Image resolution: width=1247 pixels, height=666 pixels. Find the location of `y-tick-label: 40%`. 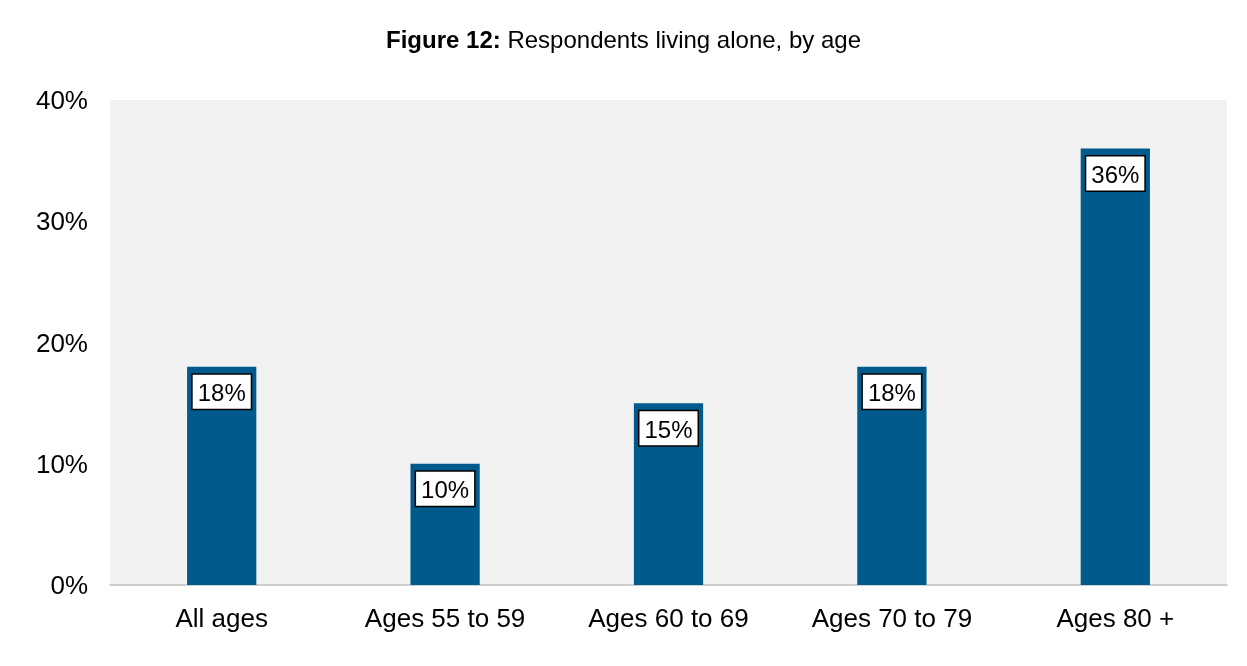

y-tick-label: 40% is located at coordinates (61, 100).